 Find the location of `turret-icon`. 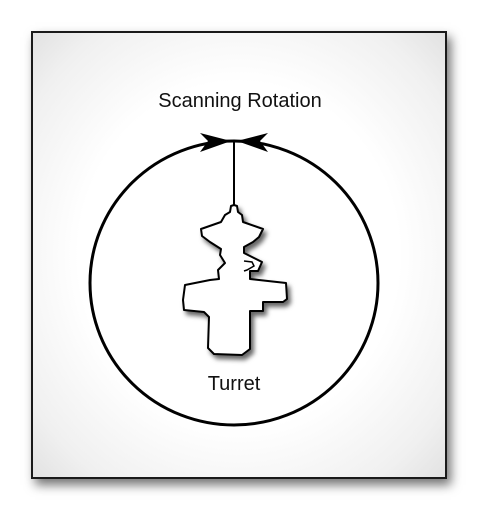

turret-icon is located at coordinates (235, 280).